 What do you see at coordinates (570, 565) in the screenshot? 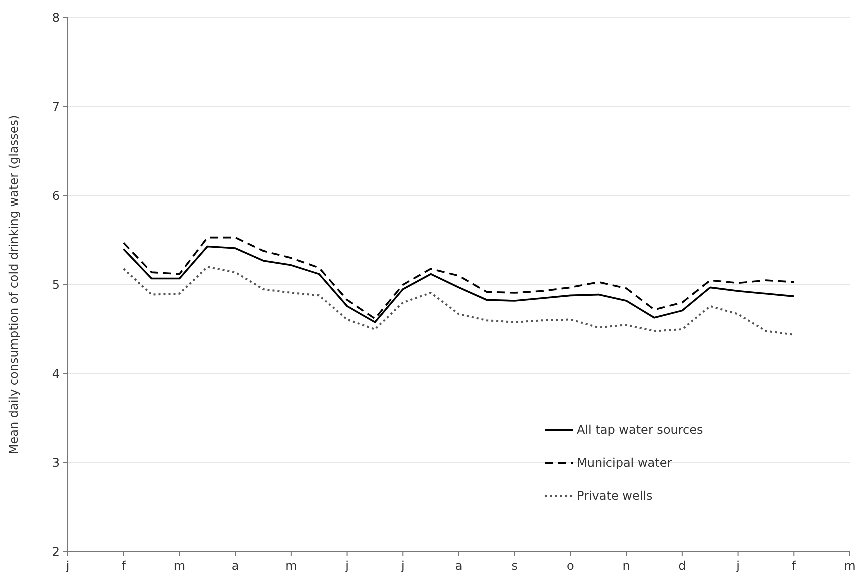
I see `x-tick-label: o` at bounding box center [570, 565].